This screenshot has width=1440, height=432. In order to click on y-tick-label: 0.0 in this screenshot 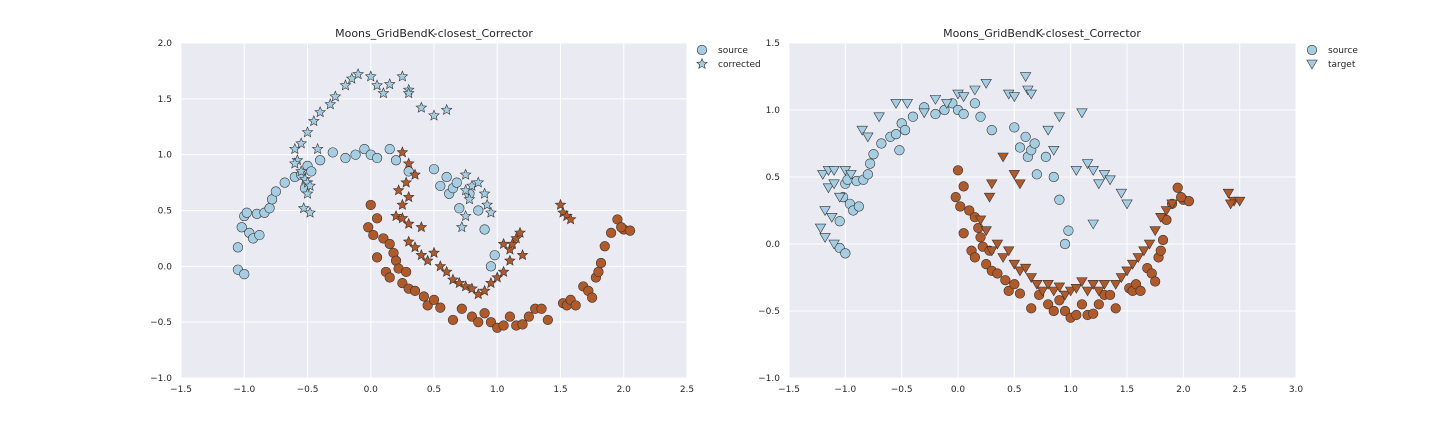, I will do `click(165, 267)`.